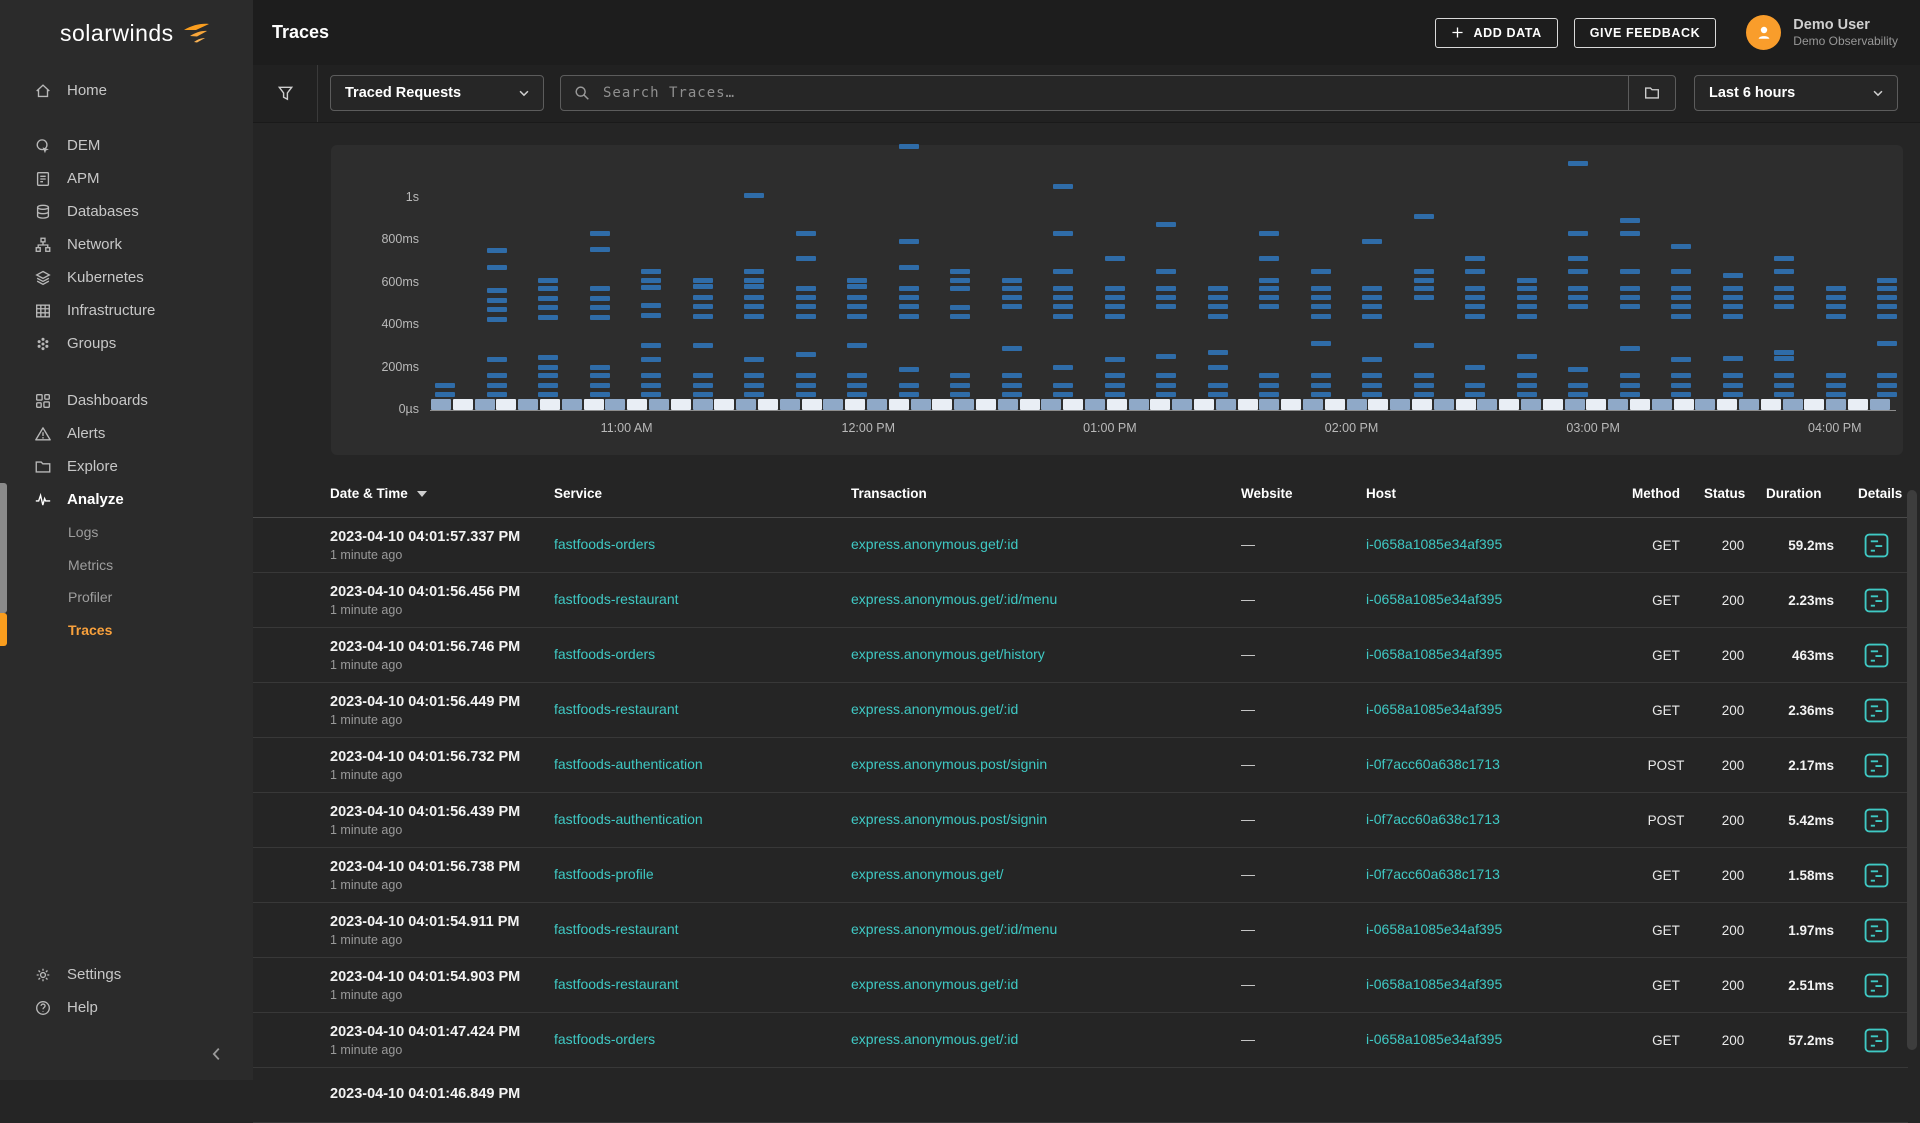 This screenshot has height=1123, width=1920. I want to click on give-feedback-button: GIVE FEEDBACK, so click(1645, 32).